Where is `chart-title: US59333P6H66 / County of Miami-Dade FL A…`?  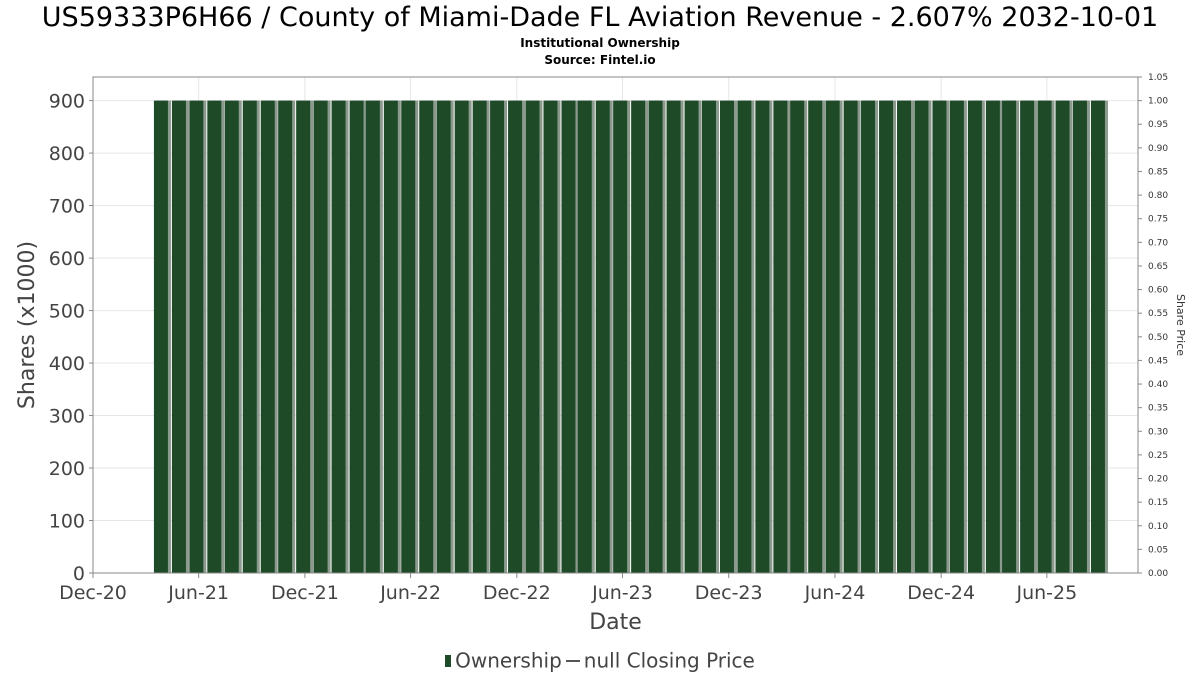
chart-title: US59333P6H66 / County of Miami-Dade FL A… is located at coordinates (600, 17).